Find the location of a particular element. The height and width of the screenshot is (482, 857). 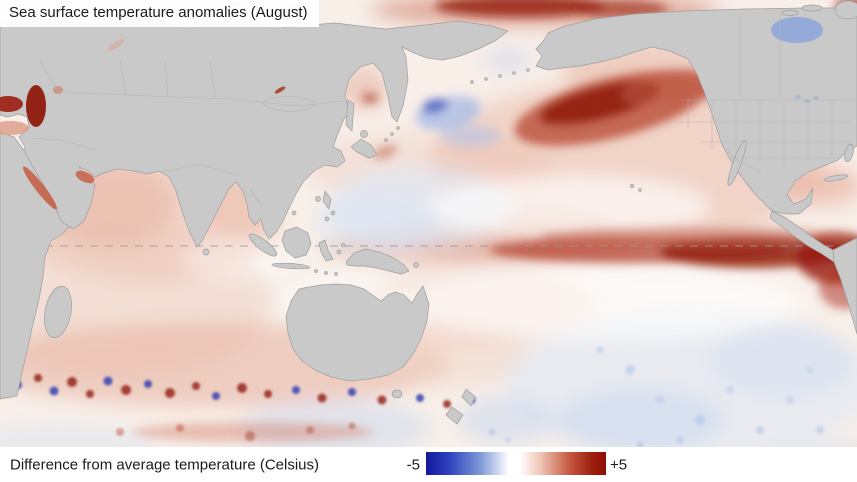

lake-baikal is located at coordinates (280, 90).